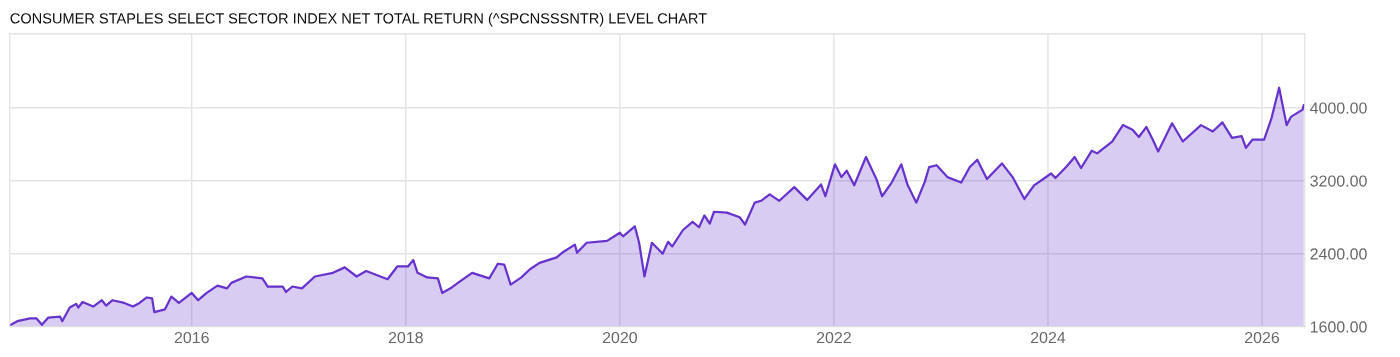  Describe the element at coordinates (833, 337) in the screenshot. I see `x-tick-label: 2022` at that location.